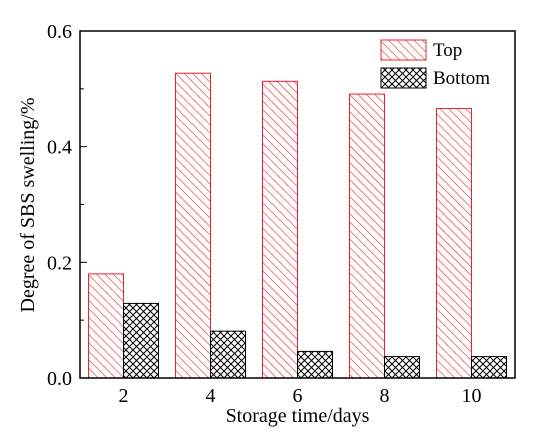 This screenshot has height=442, width=550. I want to click on y-axis-title: Degree of SBS swelling/%, so click(28, 205).